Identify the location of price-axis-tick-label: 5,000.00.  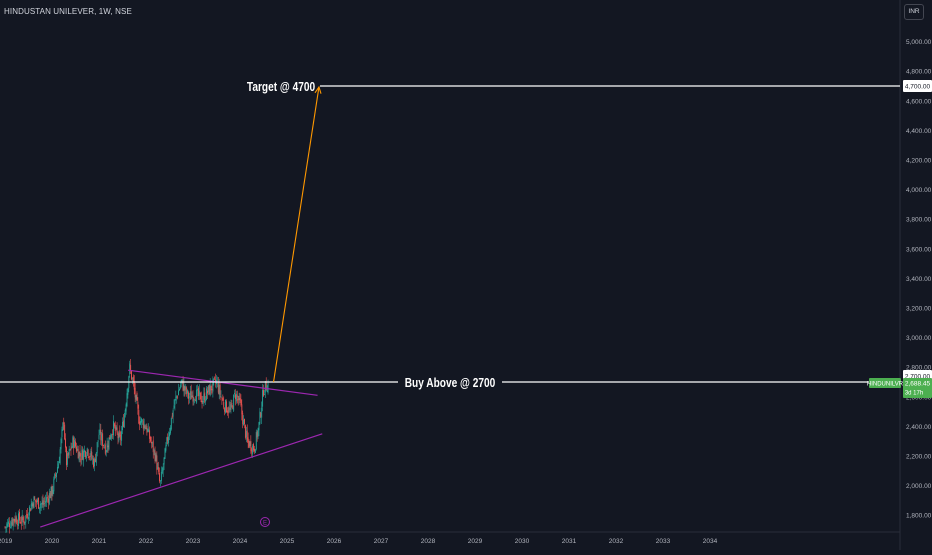
(919, 42).